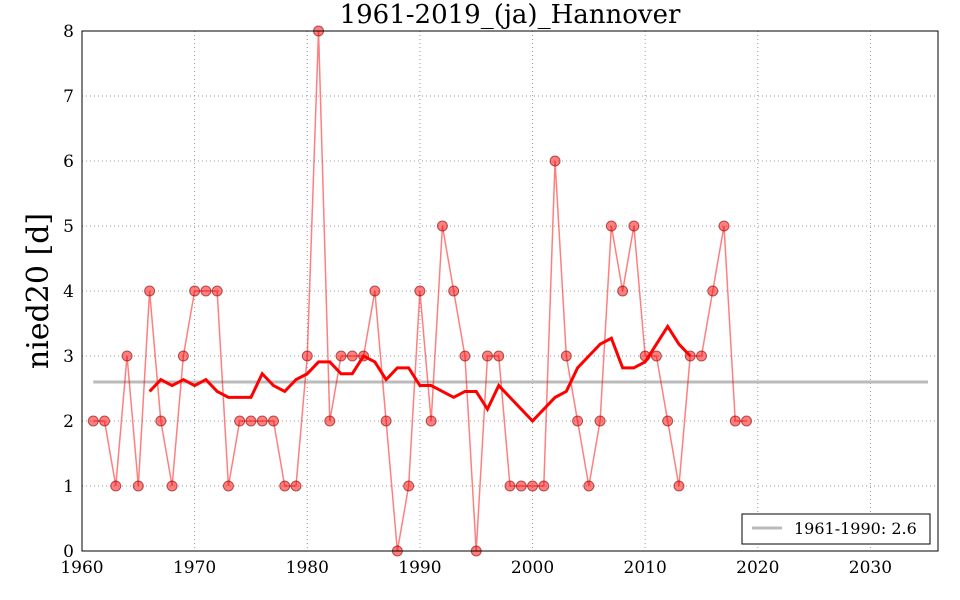 The height and width of the screenshot is (600, 960). What do you see at coordinates (68, 422) in the screenshot?
I see `y-tick-label: 2` at bounding box center [68, 422].